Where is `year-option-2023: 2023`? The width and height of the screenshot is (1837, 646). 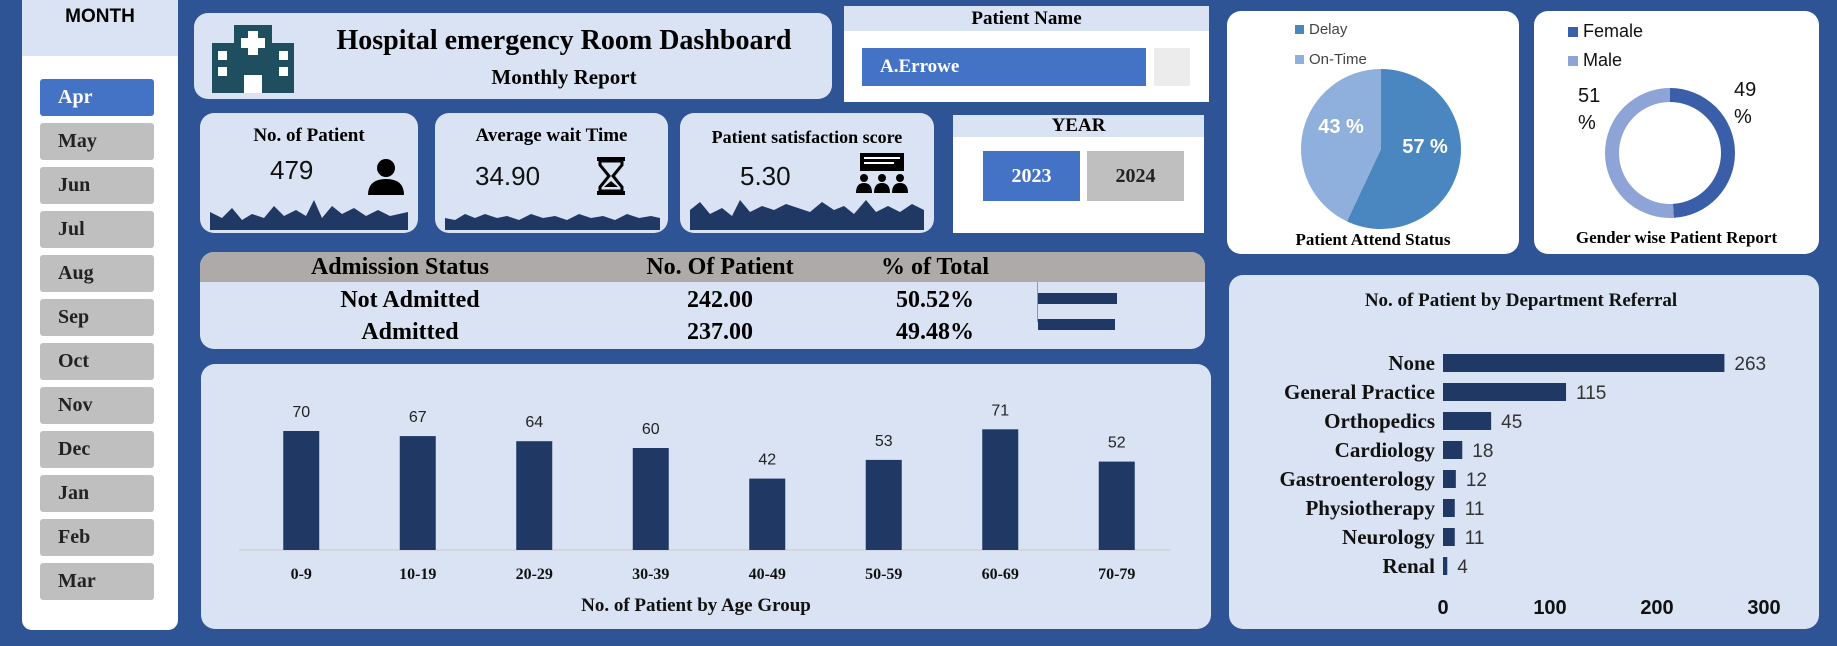 year-option-2023: 2023 is located at coordinates (1031, 176).